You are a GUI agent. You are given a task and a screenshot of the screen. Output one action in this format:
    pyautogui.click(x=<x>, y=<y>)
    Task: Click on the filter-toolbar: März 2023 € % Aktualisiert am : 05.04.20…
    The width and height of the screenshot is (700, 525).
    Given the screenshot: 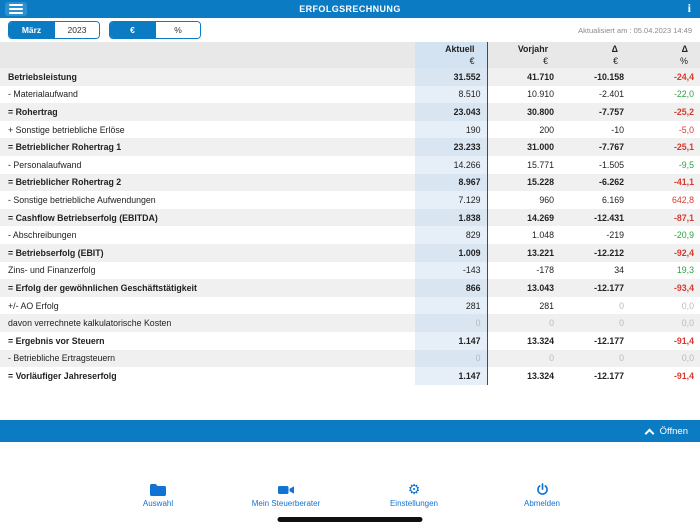 What is the action you would take?
    pyautogui.click(x=350, y=30)
    